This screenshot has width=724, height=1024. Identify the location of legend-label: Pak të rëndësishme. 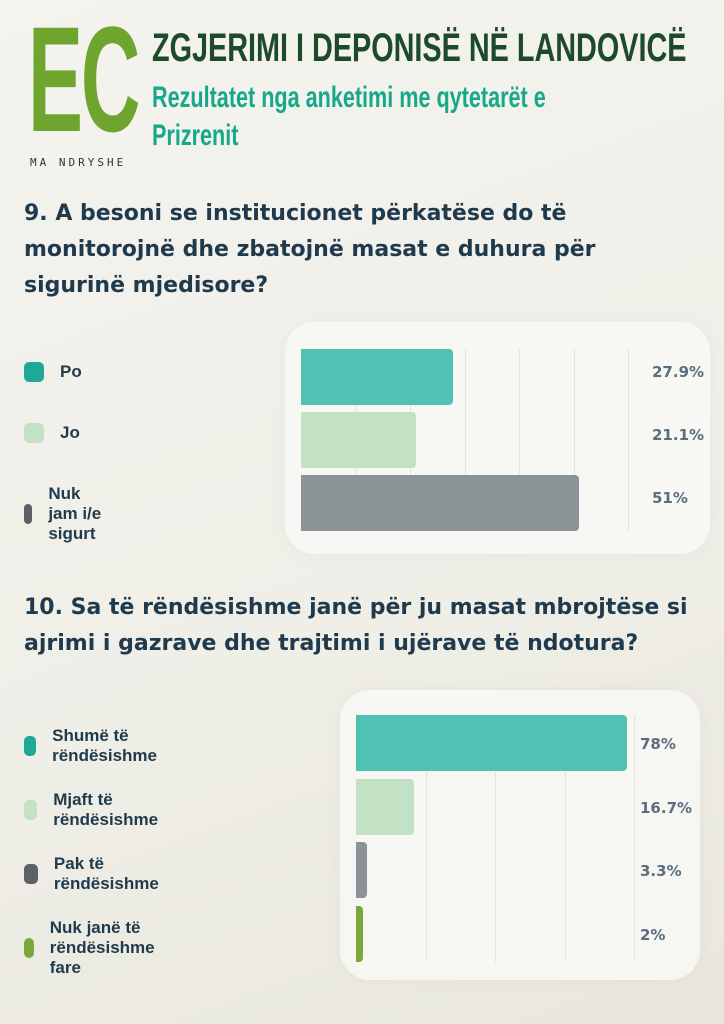
(106, 873).